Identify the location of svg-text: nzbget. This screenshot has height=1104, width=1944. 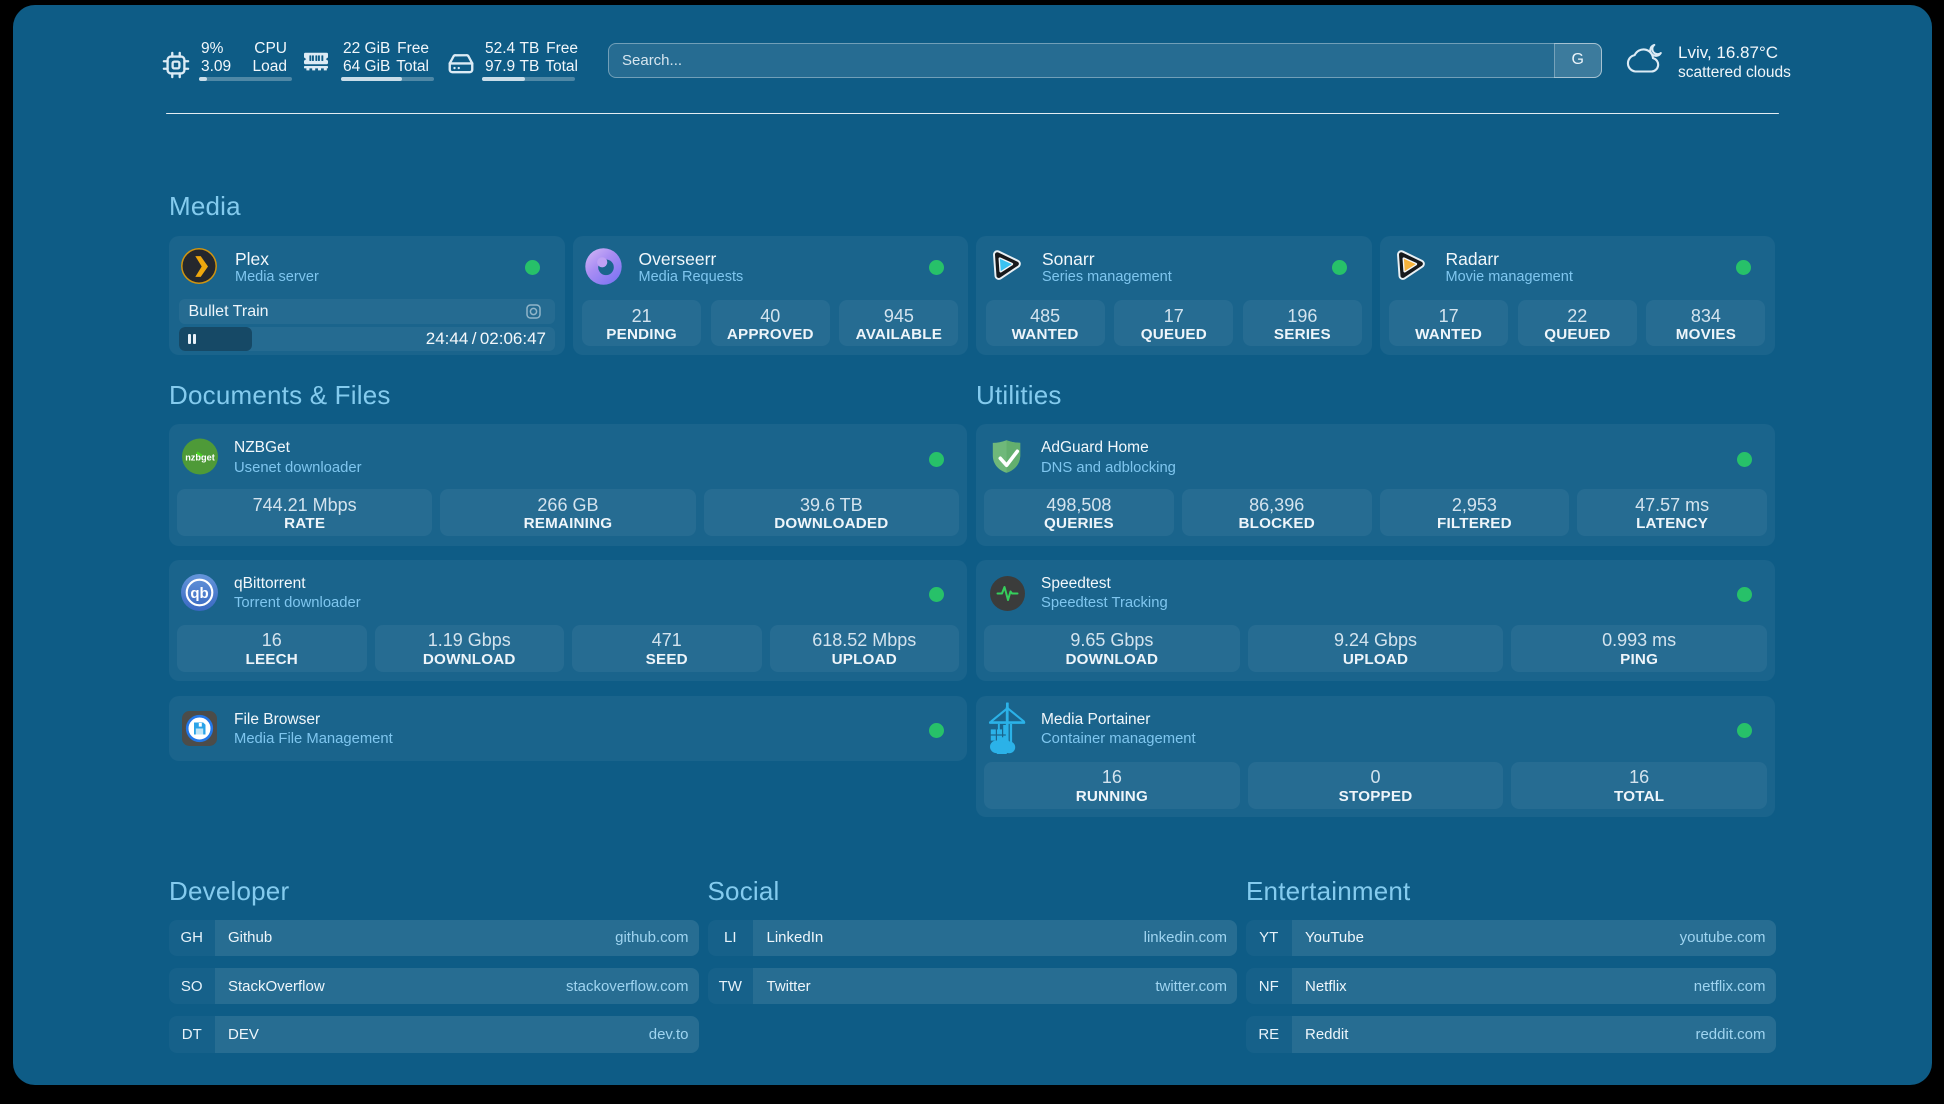
(200, 458).